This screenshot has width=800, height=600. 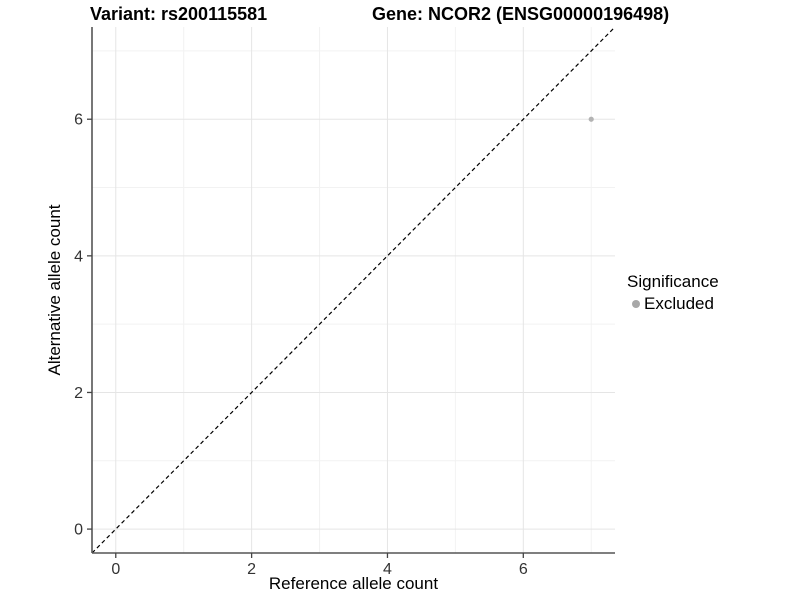 I want to click on y-tick-label: 4, so click(x=78, y=256).